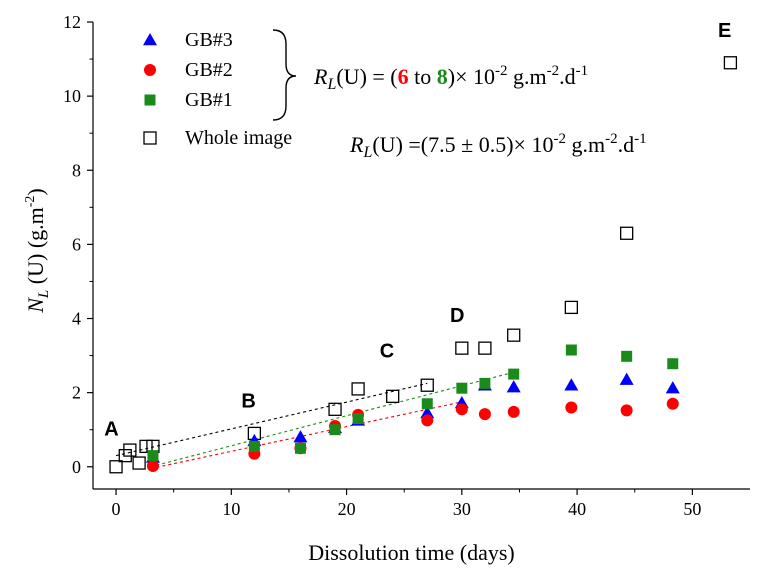 The height and width of the screenshot is (572, 760). What do you see at coordinates (387, 351) in the screenshot?
I see `annotation-label: C` at bounding box center [387, 351].